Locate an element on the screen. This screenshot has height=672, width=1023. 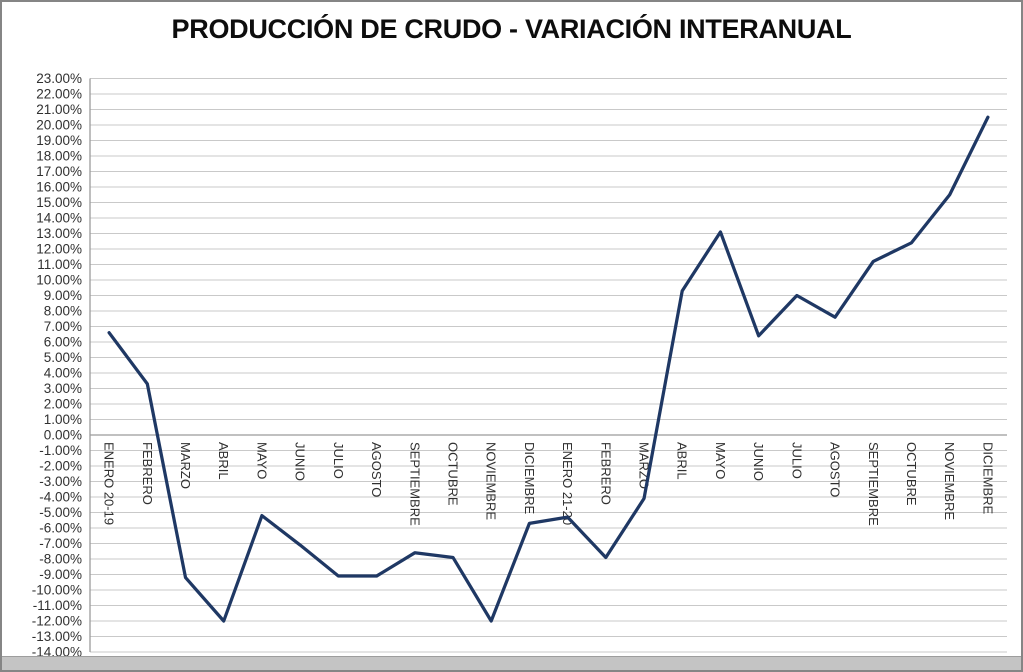
window-bottom-edge is located at coordinates (511, 663).